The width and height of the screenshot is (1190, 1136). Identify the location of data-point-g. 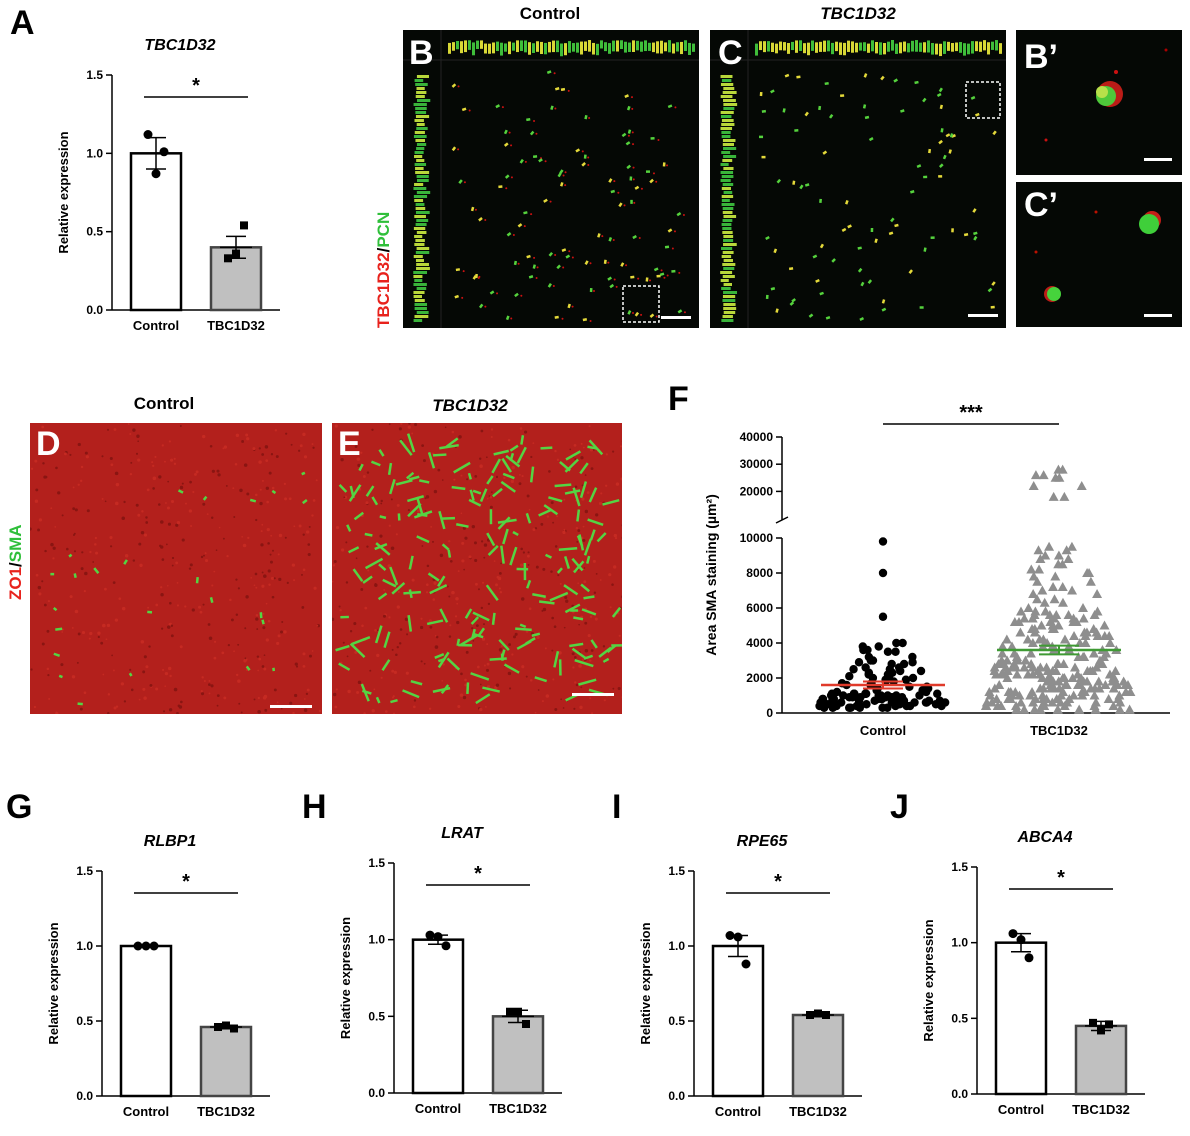
(226, 1025).